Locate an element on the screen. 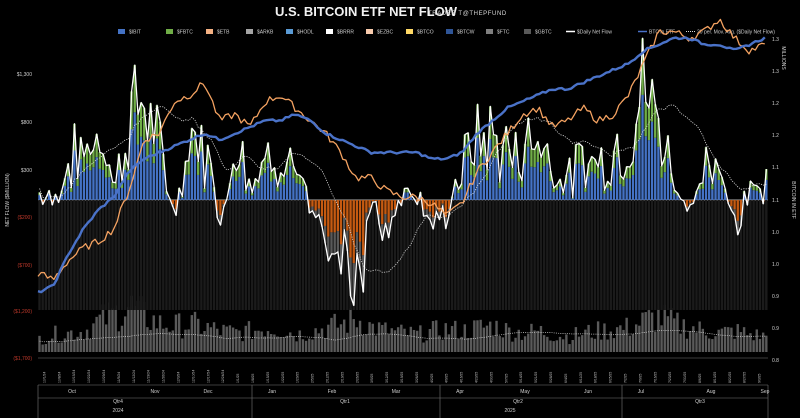 This screenshot has height=418, width=800. legend-label: $IBIT is located at coordinates (135, 33).